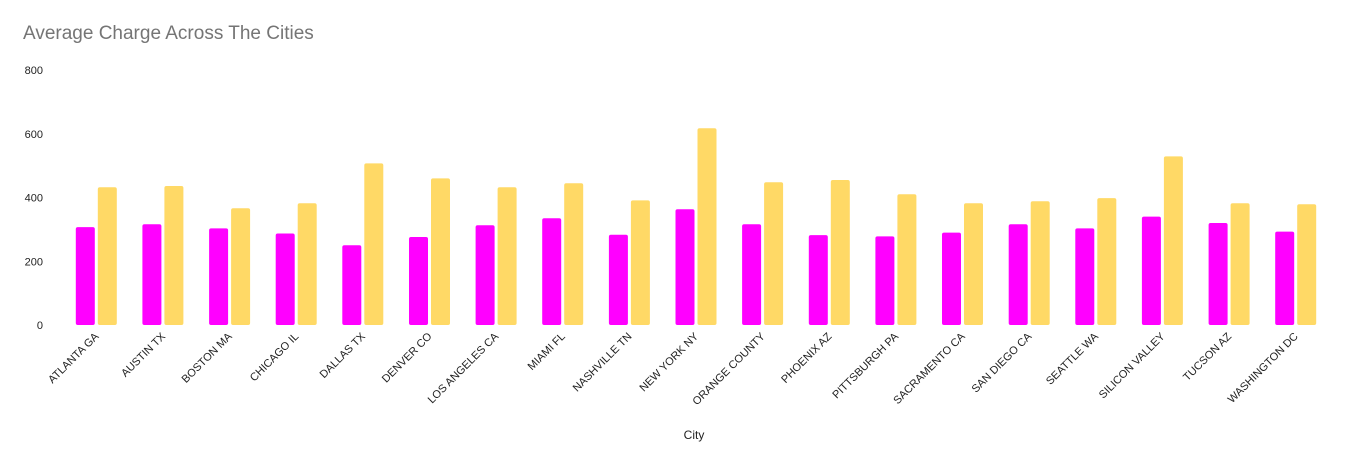 This screenshot has height=465, width=1361. I want to click on y-tick-label: 0, so click(40, 326).